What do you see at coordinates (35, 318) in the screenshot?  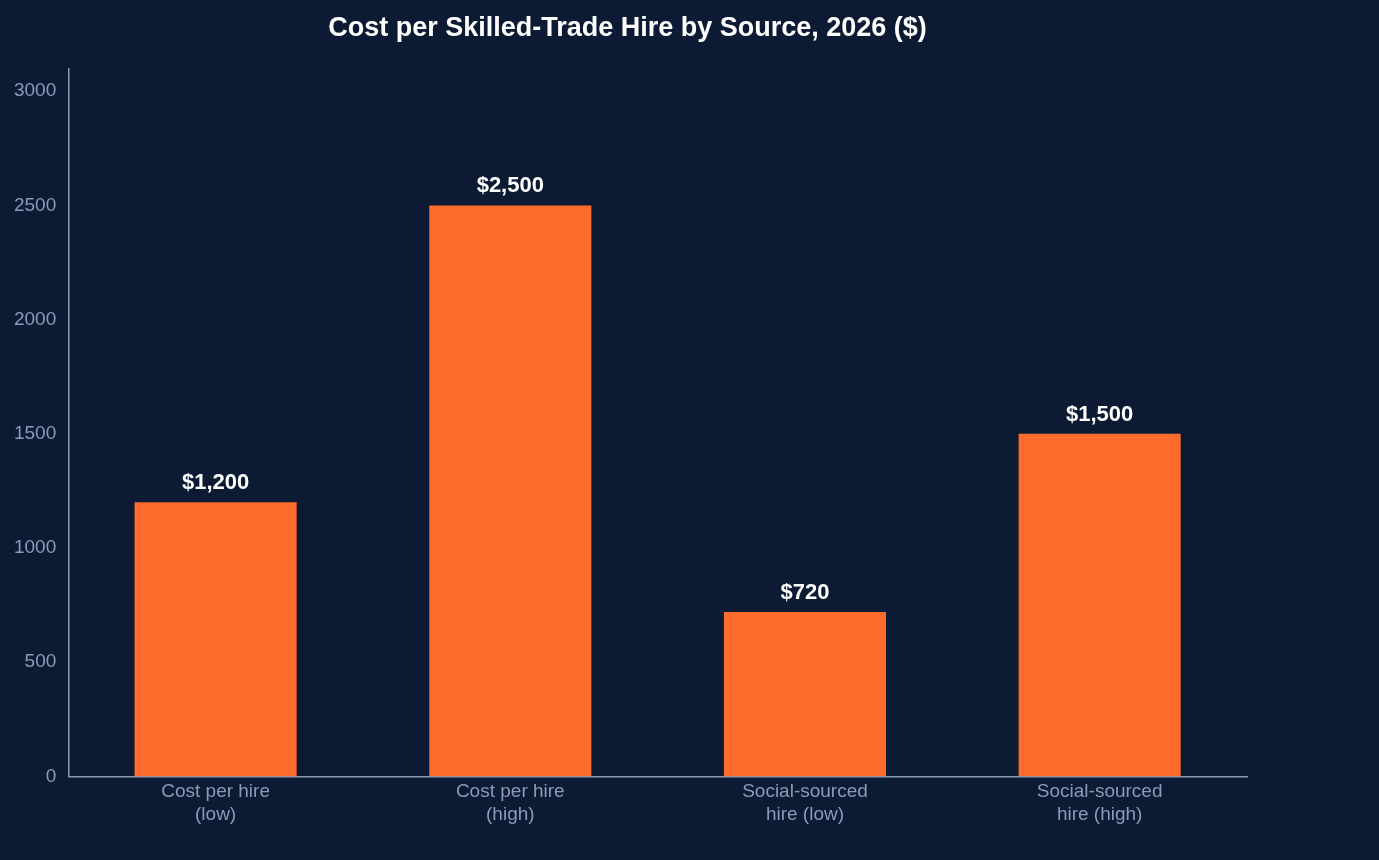 I see `y-tick-label: 2000` at bounding box center [35, 318].